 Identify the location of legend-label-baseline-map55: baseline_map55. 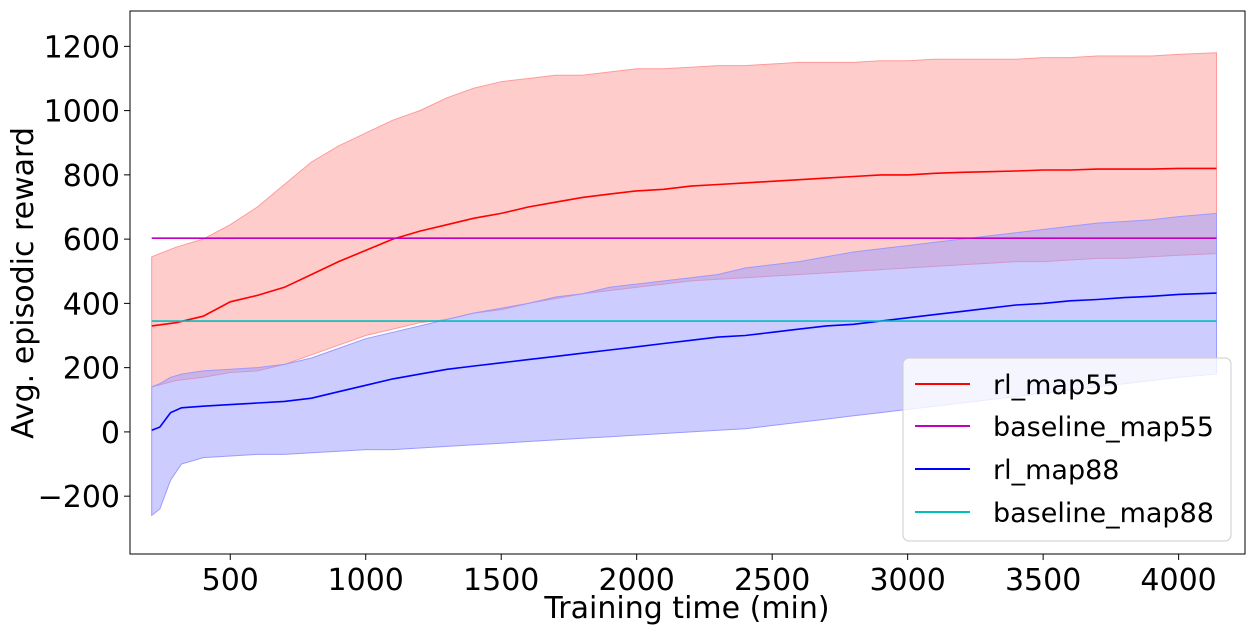
(1103, 427).